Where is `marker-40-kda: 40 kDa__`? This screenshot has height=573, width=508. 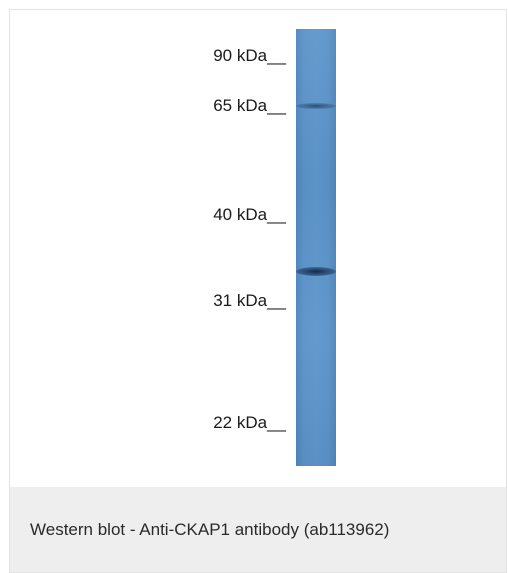 marker-40-kda: 40 kDa__ is located at coordinates (249, 214).